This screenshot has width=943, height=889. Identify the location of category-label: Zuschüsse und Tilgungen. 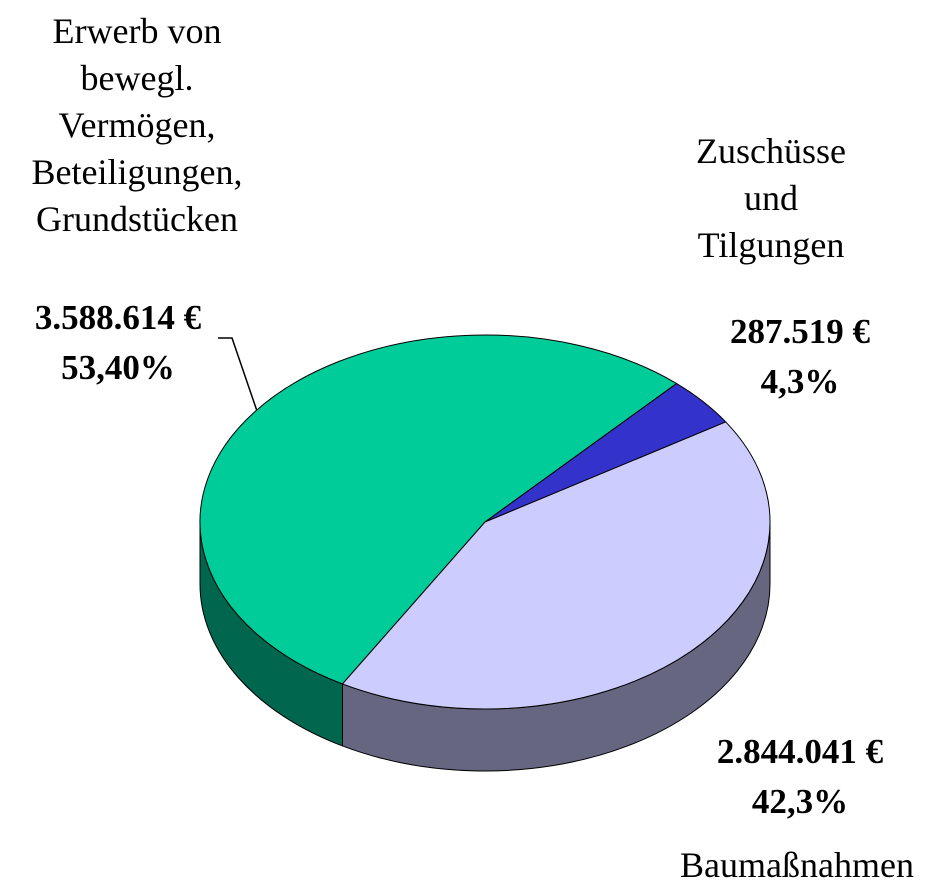
(771, 198).